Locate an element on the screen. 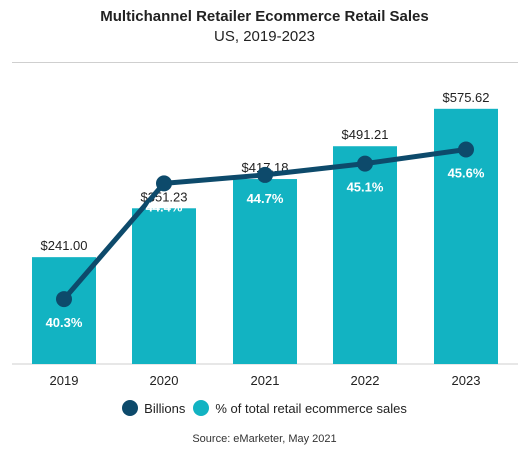 This screenshot has height=456, width=529. x-tick-label-2022: 2022 is located at coordinates (365, 380).